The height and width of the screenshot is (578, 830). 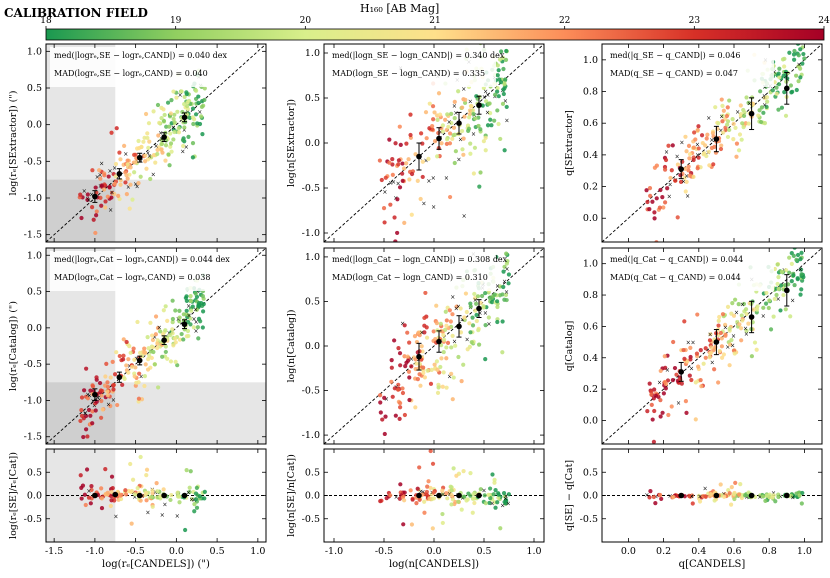 What do you see at coordinates (434, 490) in the screenshot?
I see `panel-plot-area: ×××××××××××××××` at bounding box center [434, 490].